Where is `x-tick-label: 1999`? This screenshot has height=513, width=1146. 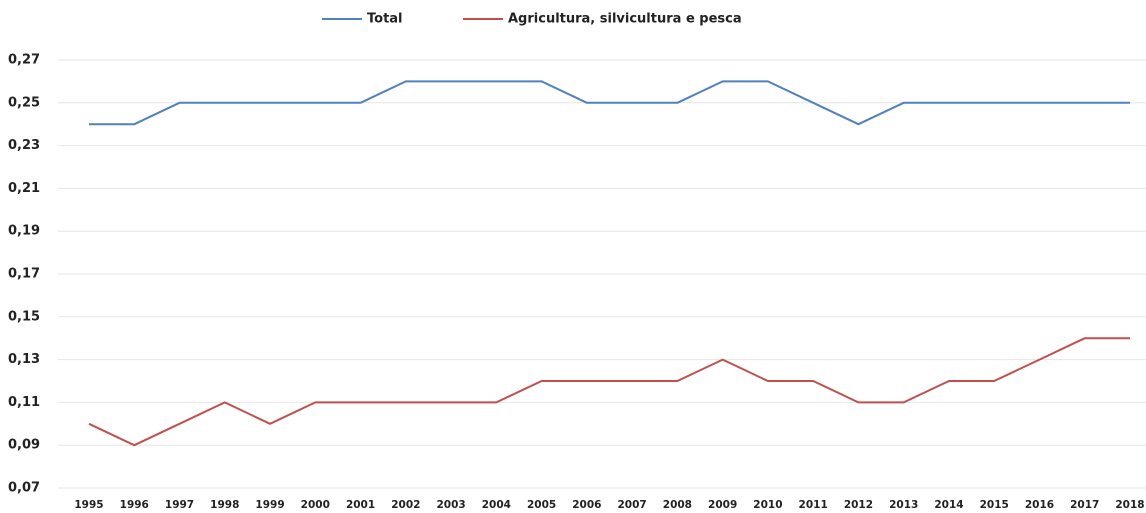 x-tick-label: 1999 is located at coordinates (269, 505).